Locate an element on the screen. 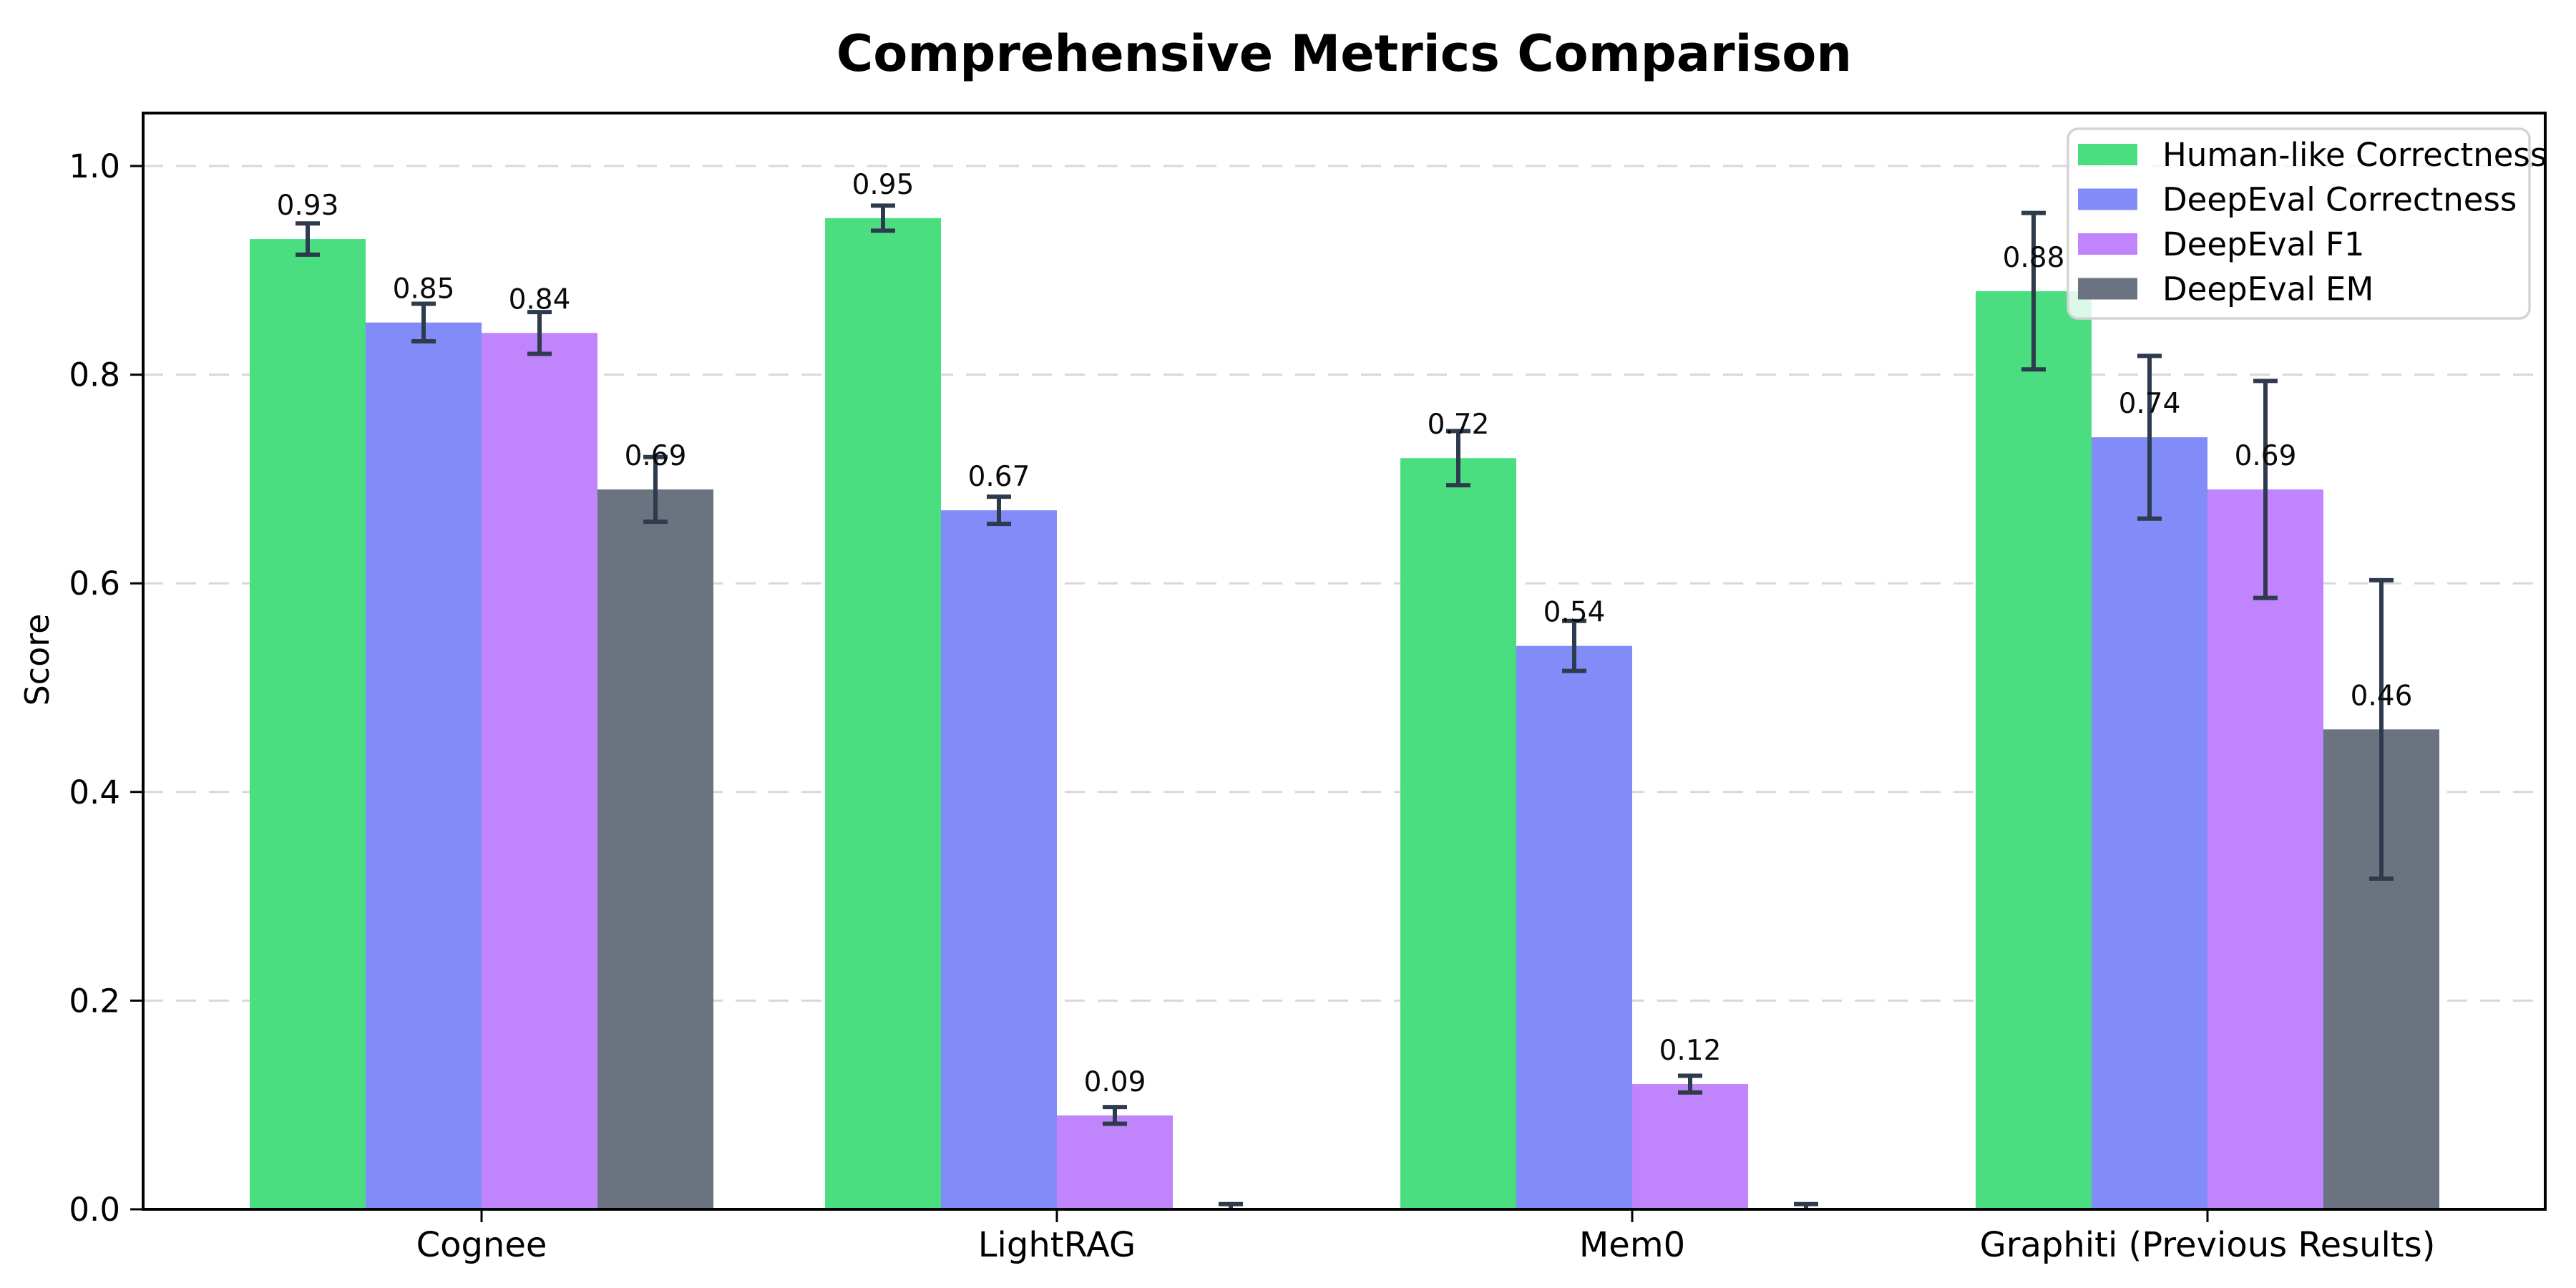 The image size is (2576, 1288). legend-label: DeepEval Correctness is located at coordinates (2339, 200).